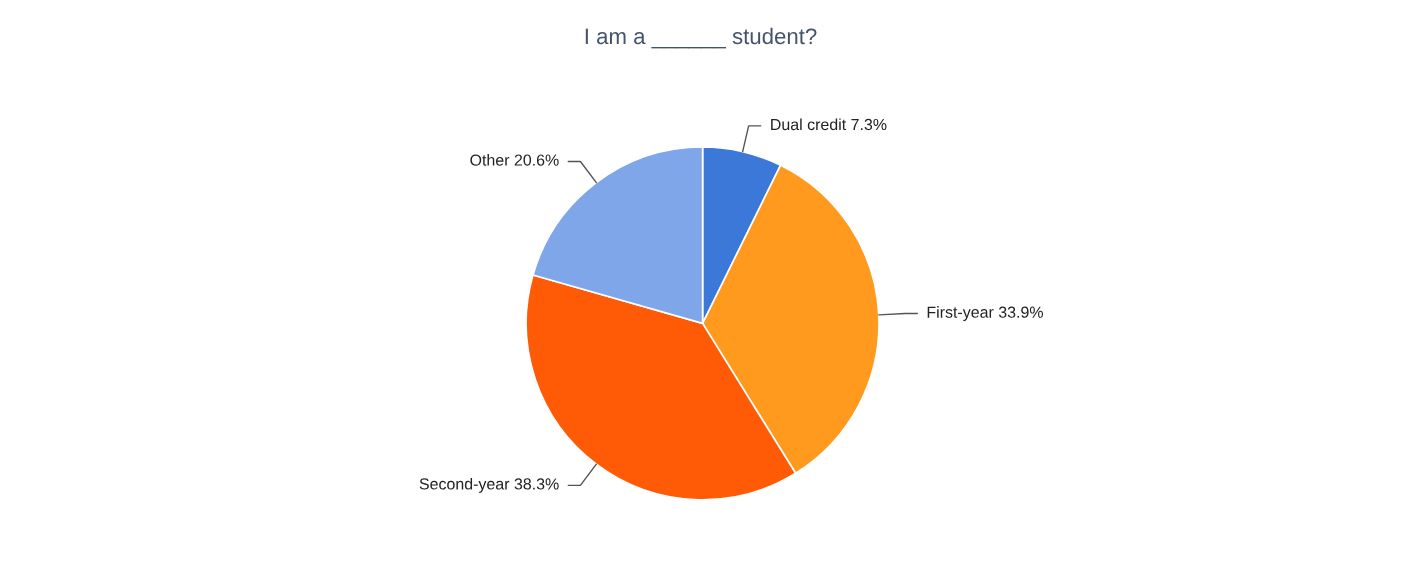 Image resolution: width=1401 pixels, height=588 pixels. I want to click on slice-label: Other 20.6%, so click(514, 160).